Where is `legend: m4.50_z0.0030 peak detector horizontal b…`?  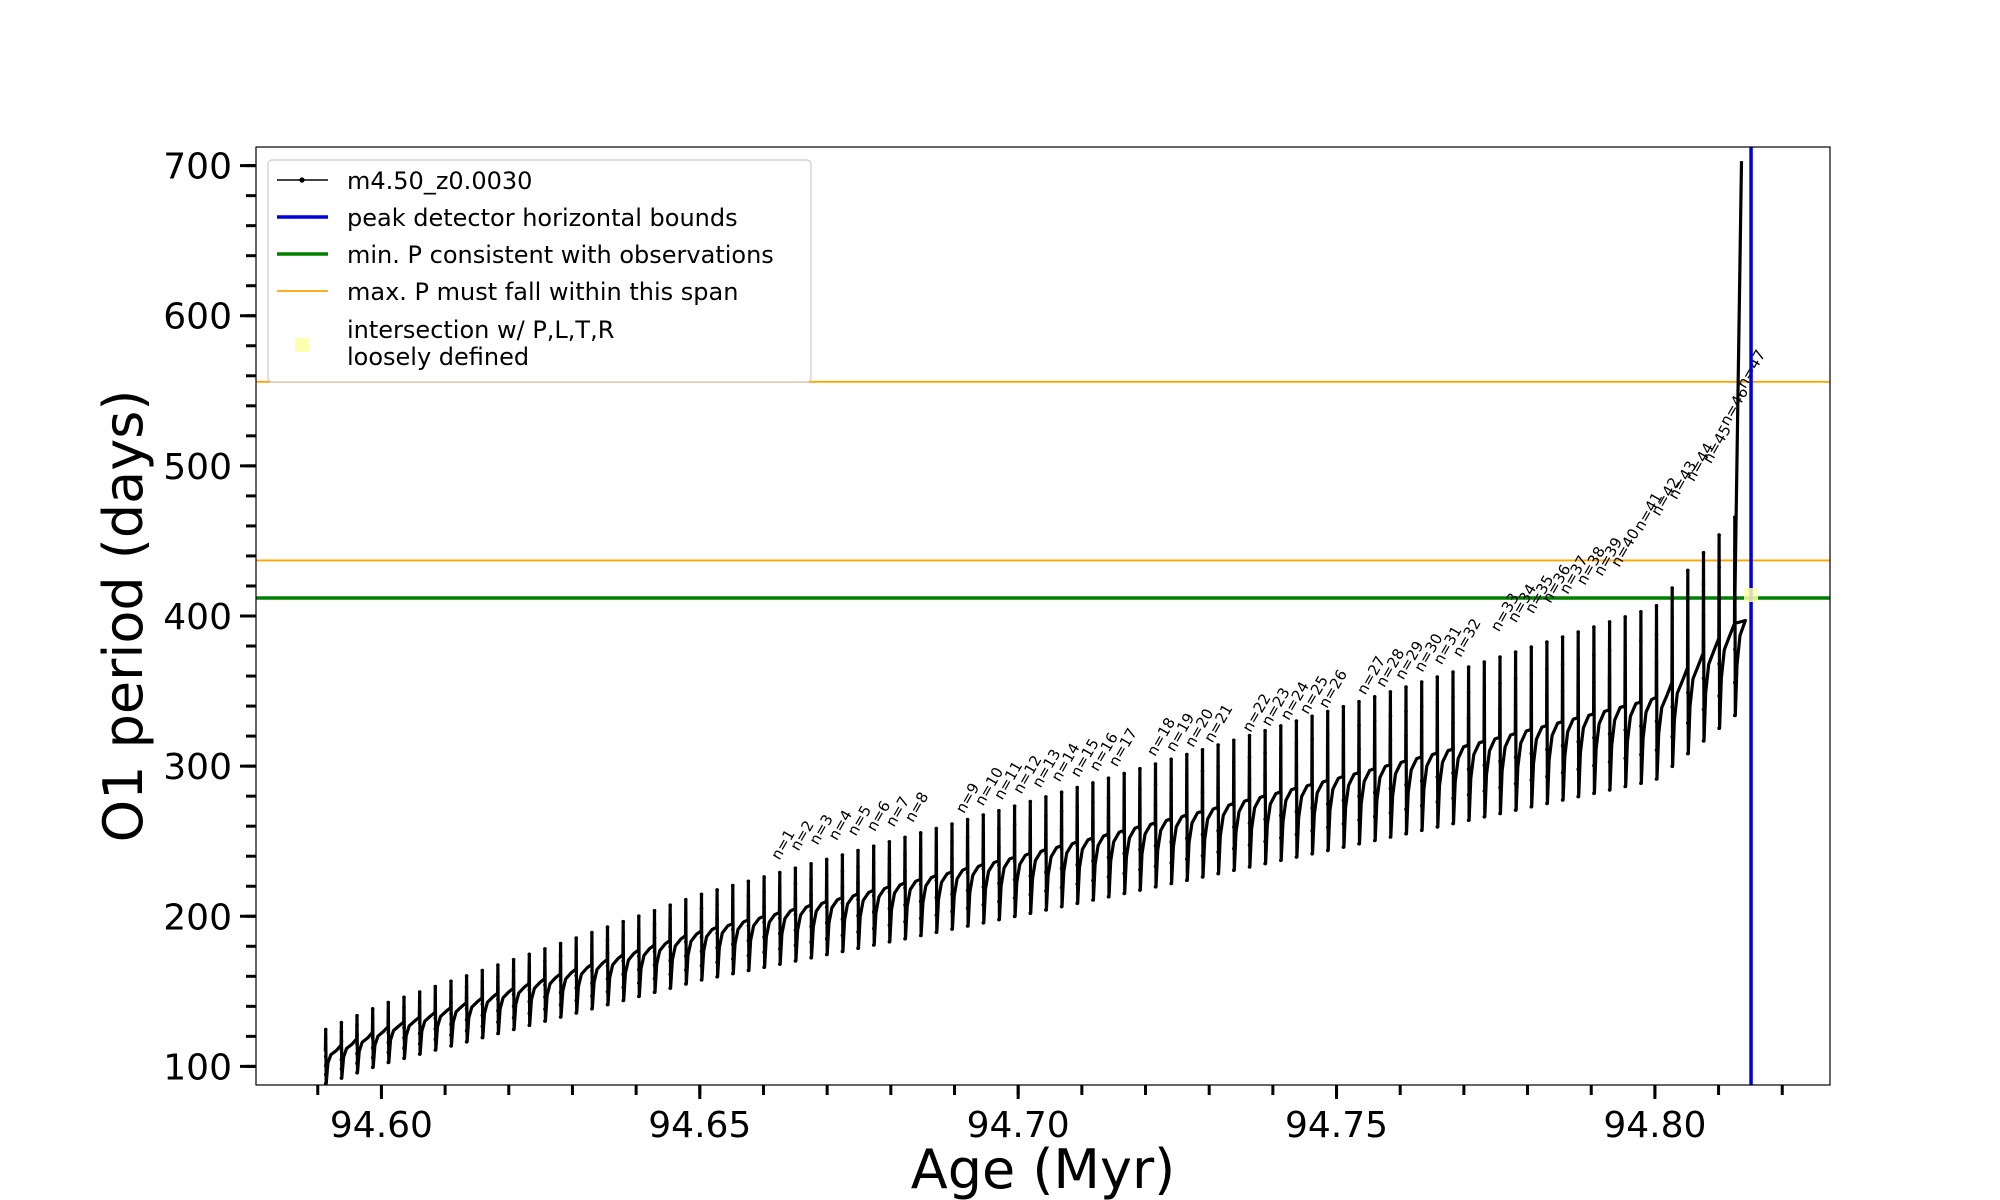
legend: m4.50_z0.0030 peak detector horizontal b… is located at coordinates (539, 271).